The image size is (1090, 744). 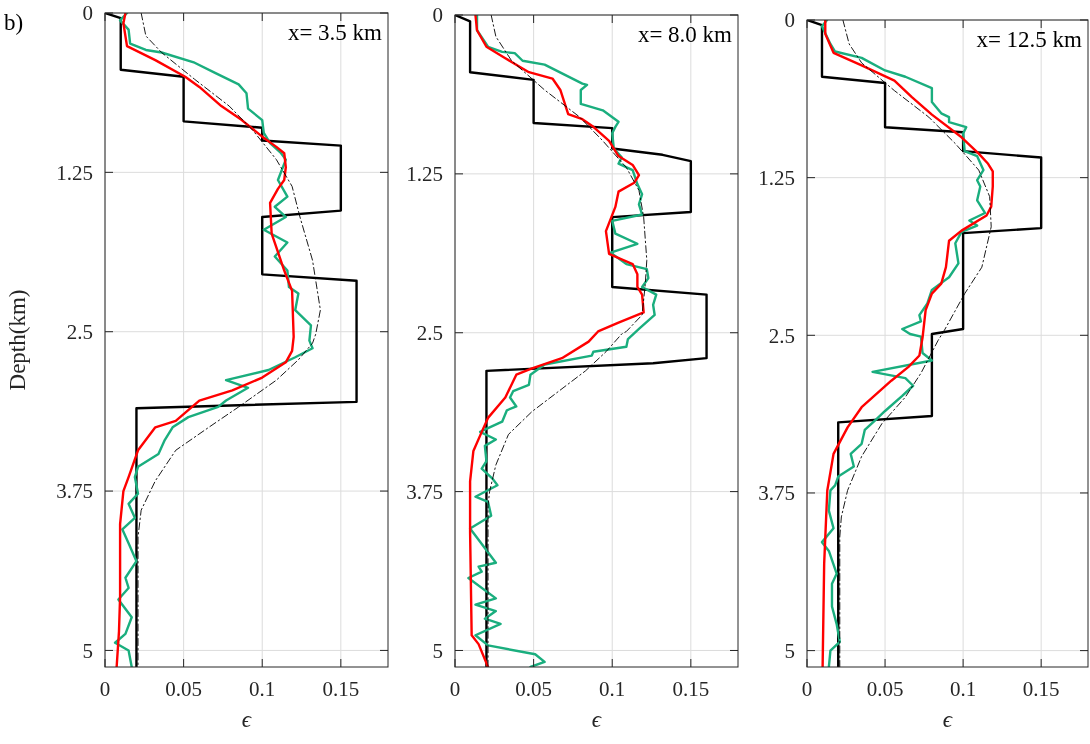 I want to click on chart-title: x= 3.5 km, so click(x=335, y=32).